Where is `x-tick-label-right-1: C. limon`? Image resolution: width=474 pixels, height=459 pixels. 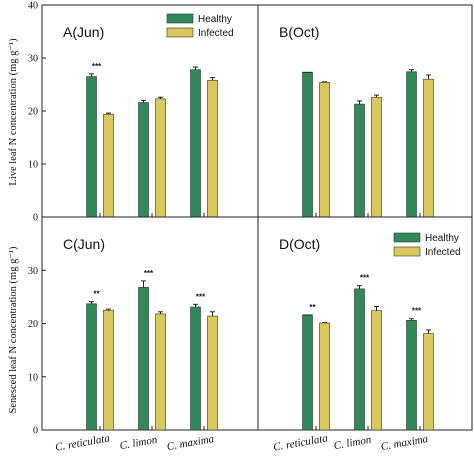 x-tick-label-right-1: C. limon is located at coordinates (353, 443).